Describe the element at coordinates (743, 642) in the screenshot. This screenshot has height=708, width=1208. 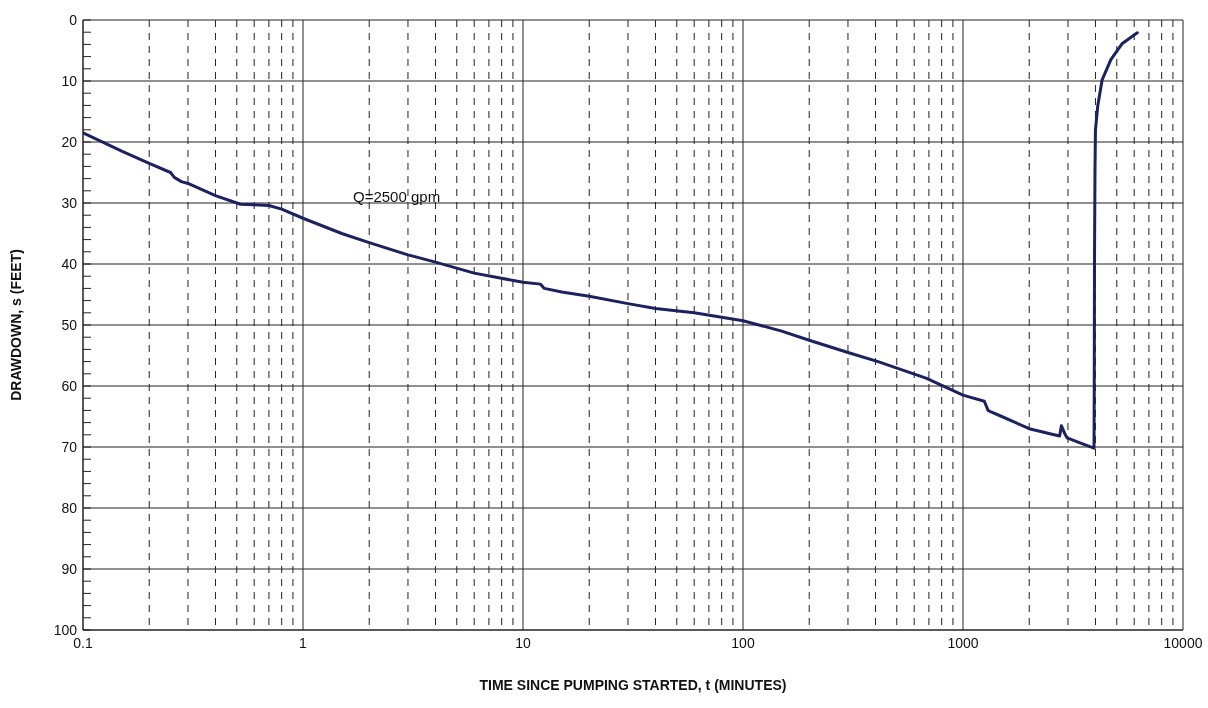
I see `x-tick-label: 100` at that location.